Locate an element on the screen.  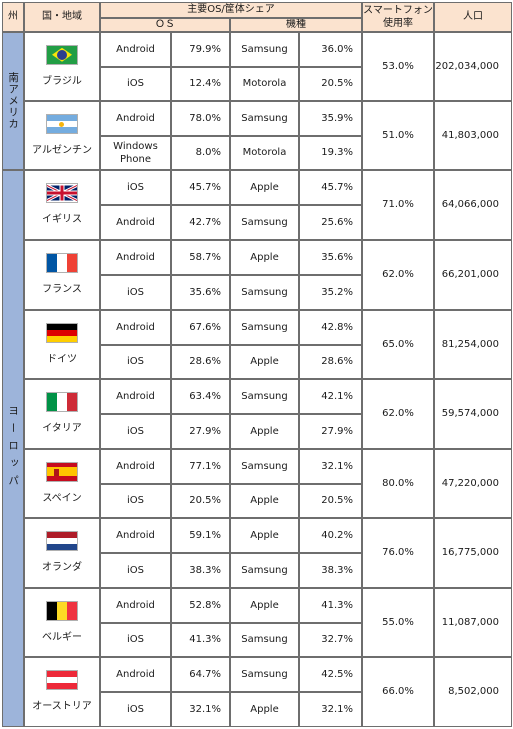
model-share: 19.3% is located at coordinates (330, 153).